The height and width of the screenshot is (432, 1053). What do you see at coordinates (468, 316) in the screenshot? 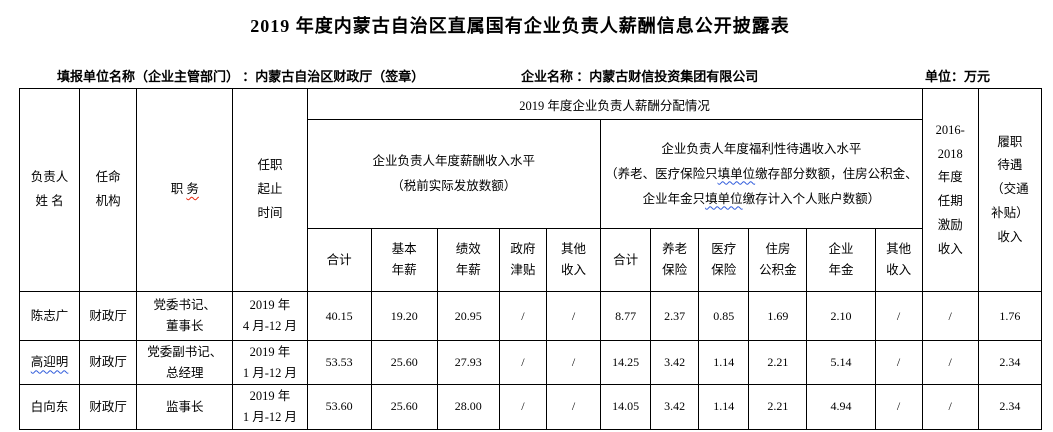
I see `cell-performance-salary: 20.95` at bounding box center [468, 316].